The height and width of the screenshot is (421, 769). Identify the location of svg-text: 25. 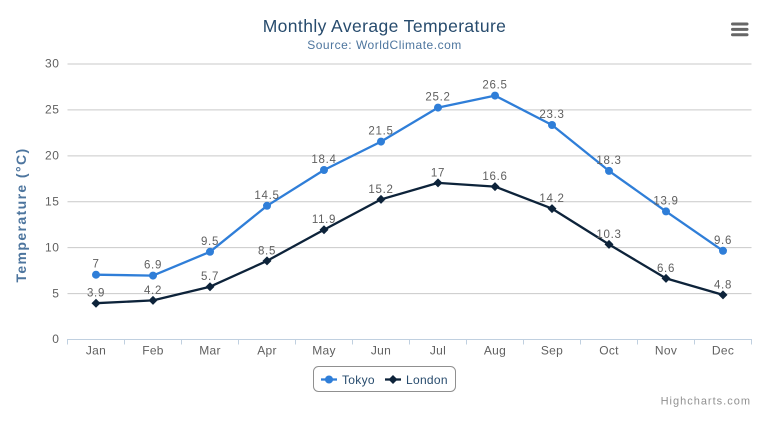
(52, 110).